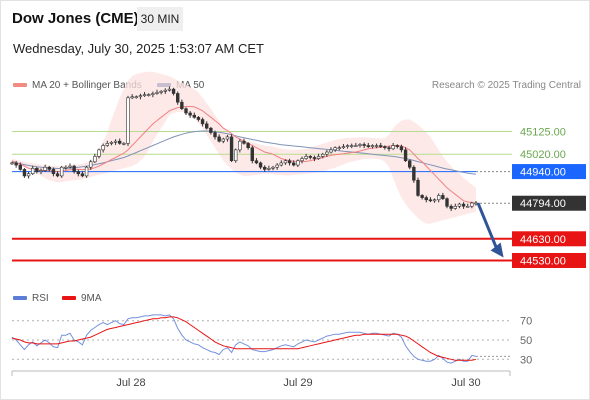 This screenshot has width=590, height=400. I want to click on rsi-tick-label: 70, so click(526, 322).